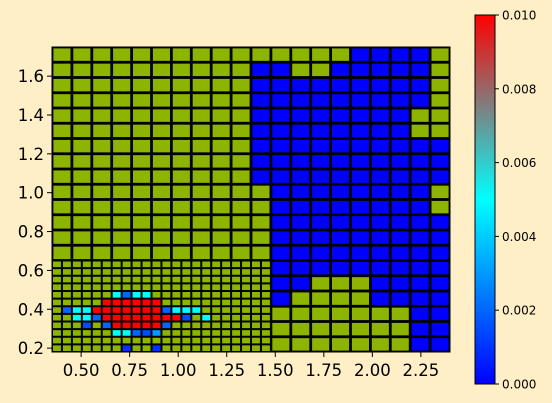  Describe the element at coordinates (519, 385) in the screenshot. I see `colorbar-tick-label: 0.000` at that location.